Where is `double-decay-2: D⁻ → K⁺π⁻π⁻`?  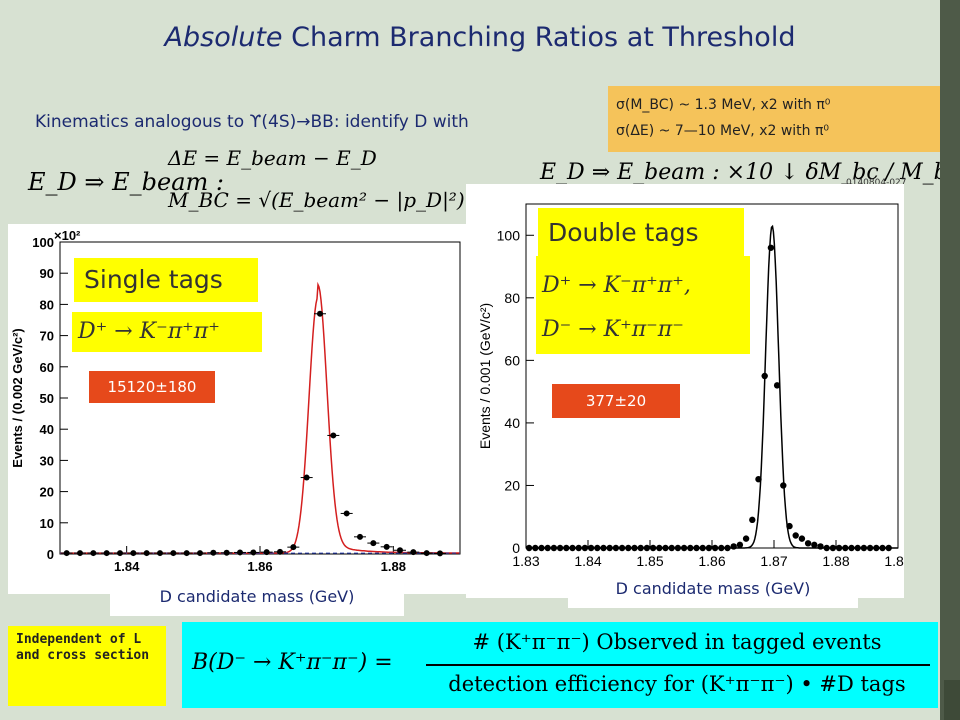
double-decay-2: D⁻ → K⁺π⁻π⁻ is located at coordinates (613, 329).